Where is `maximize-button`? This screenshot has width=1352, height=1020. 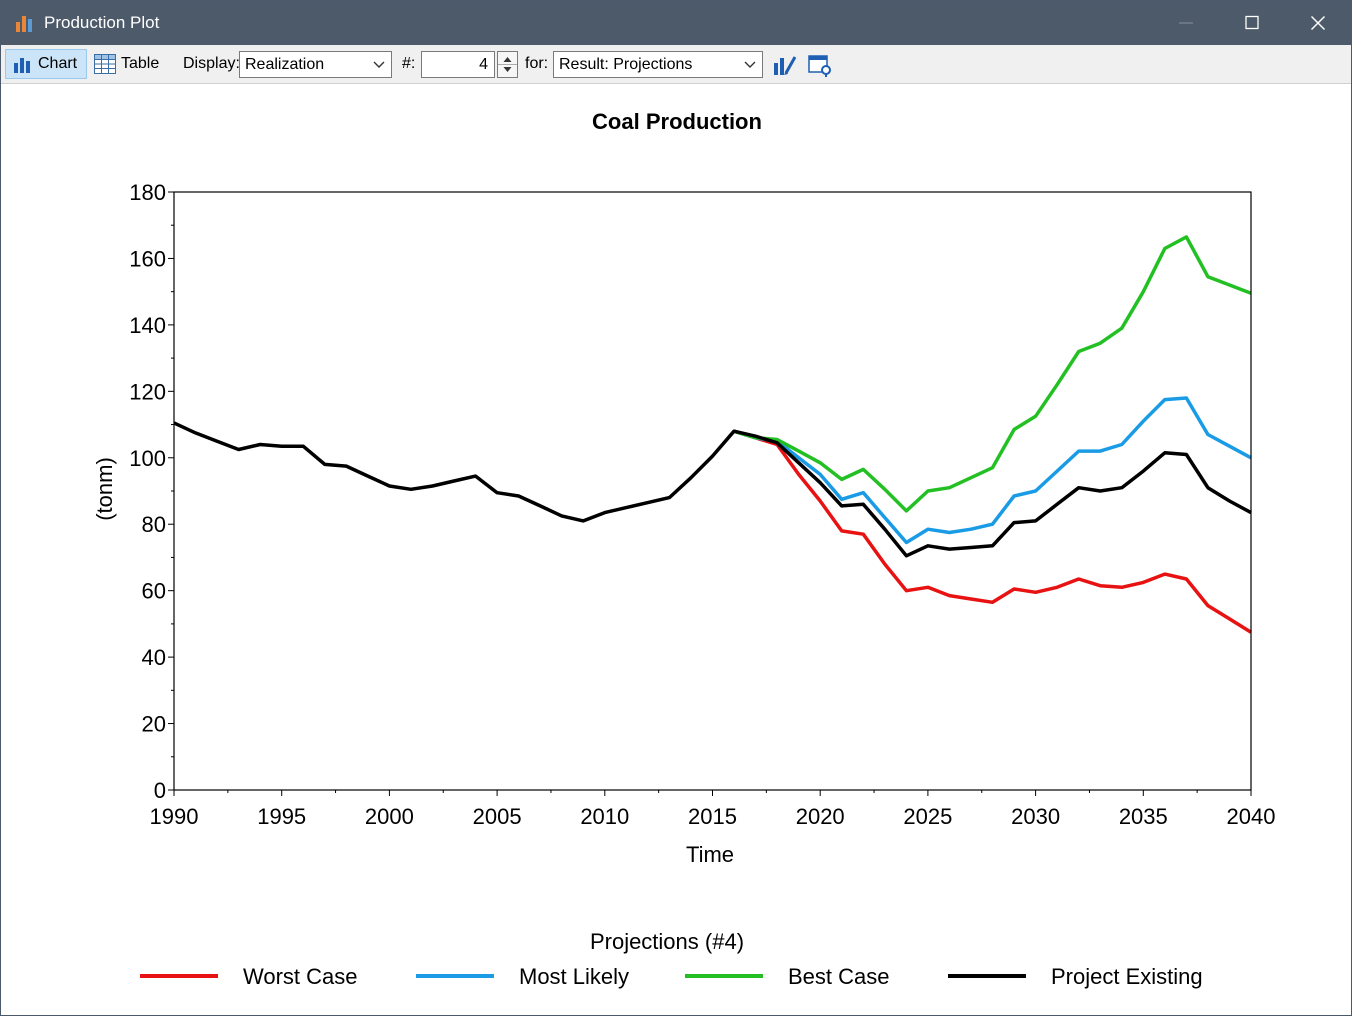 maximize-button is located at coordinates (1252, 23).